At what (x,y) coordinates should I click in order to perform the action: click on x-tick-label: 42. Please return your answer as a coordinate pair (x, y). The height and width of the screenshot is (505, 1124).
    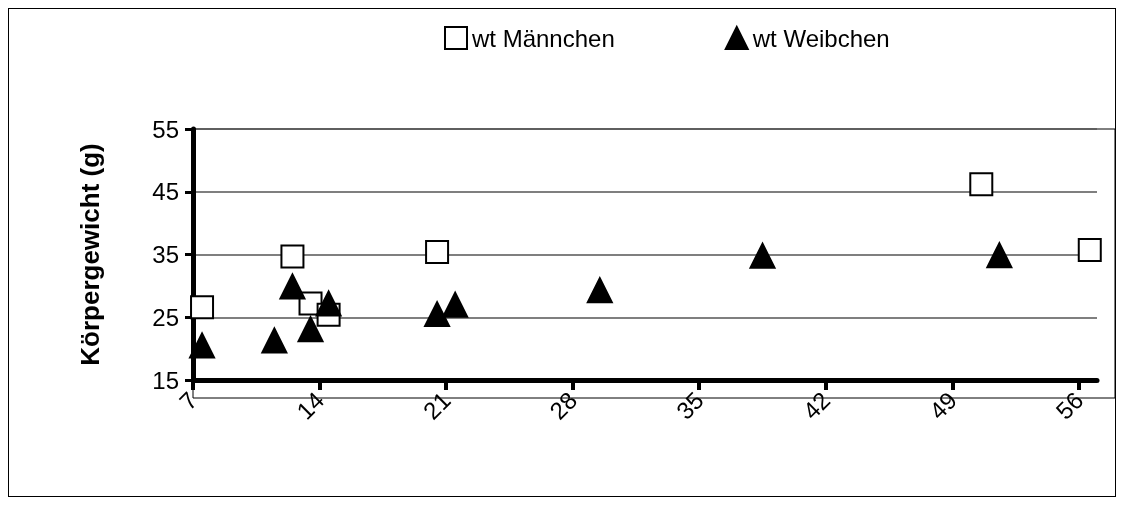
    Looking at the image, I should click on (816, 405).